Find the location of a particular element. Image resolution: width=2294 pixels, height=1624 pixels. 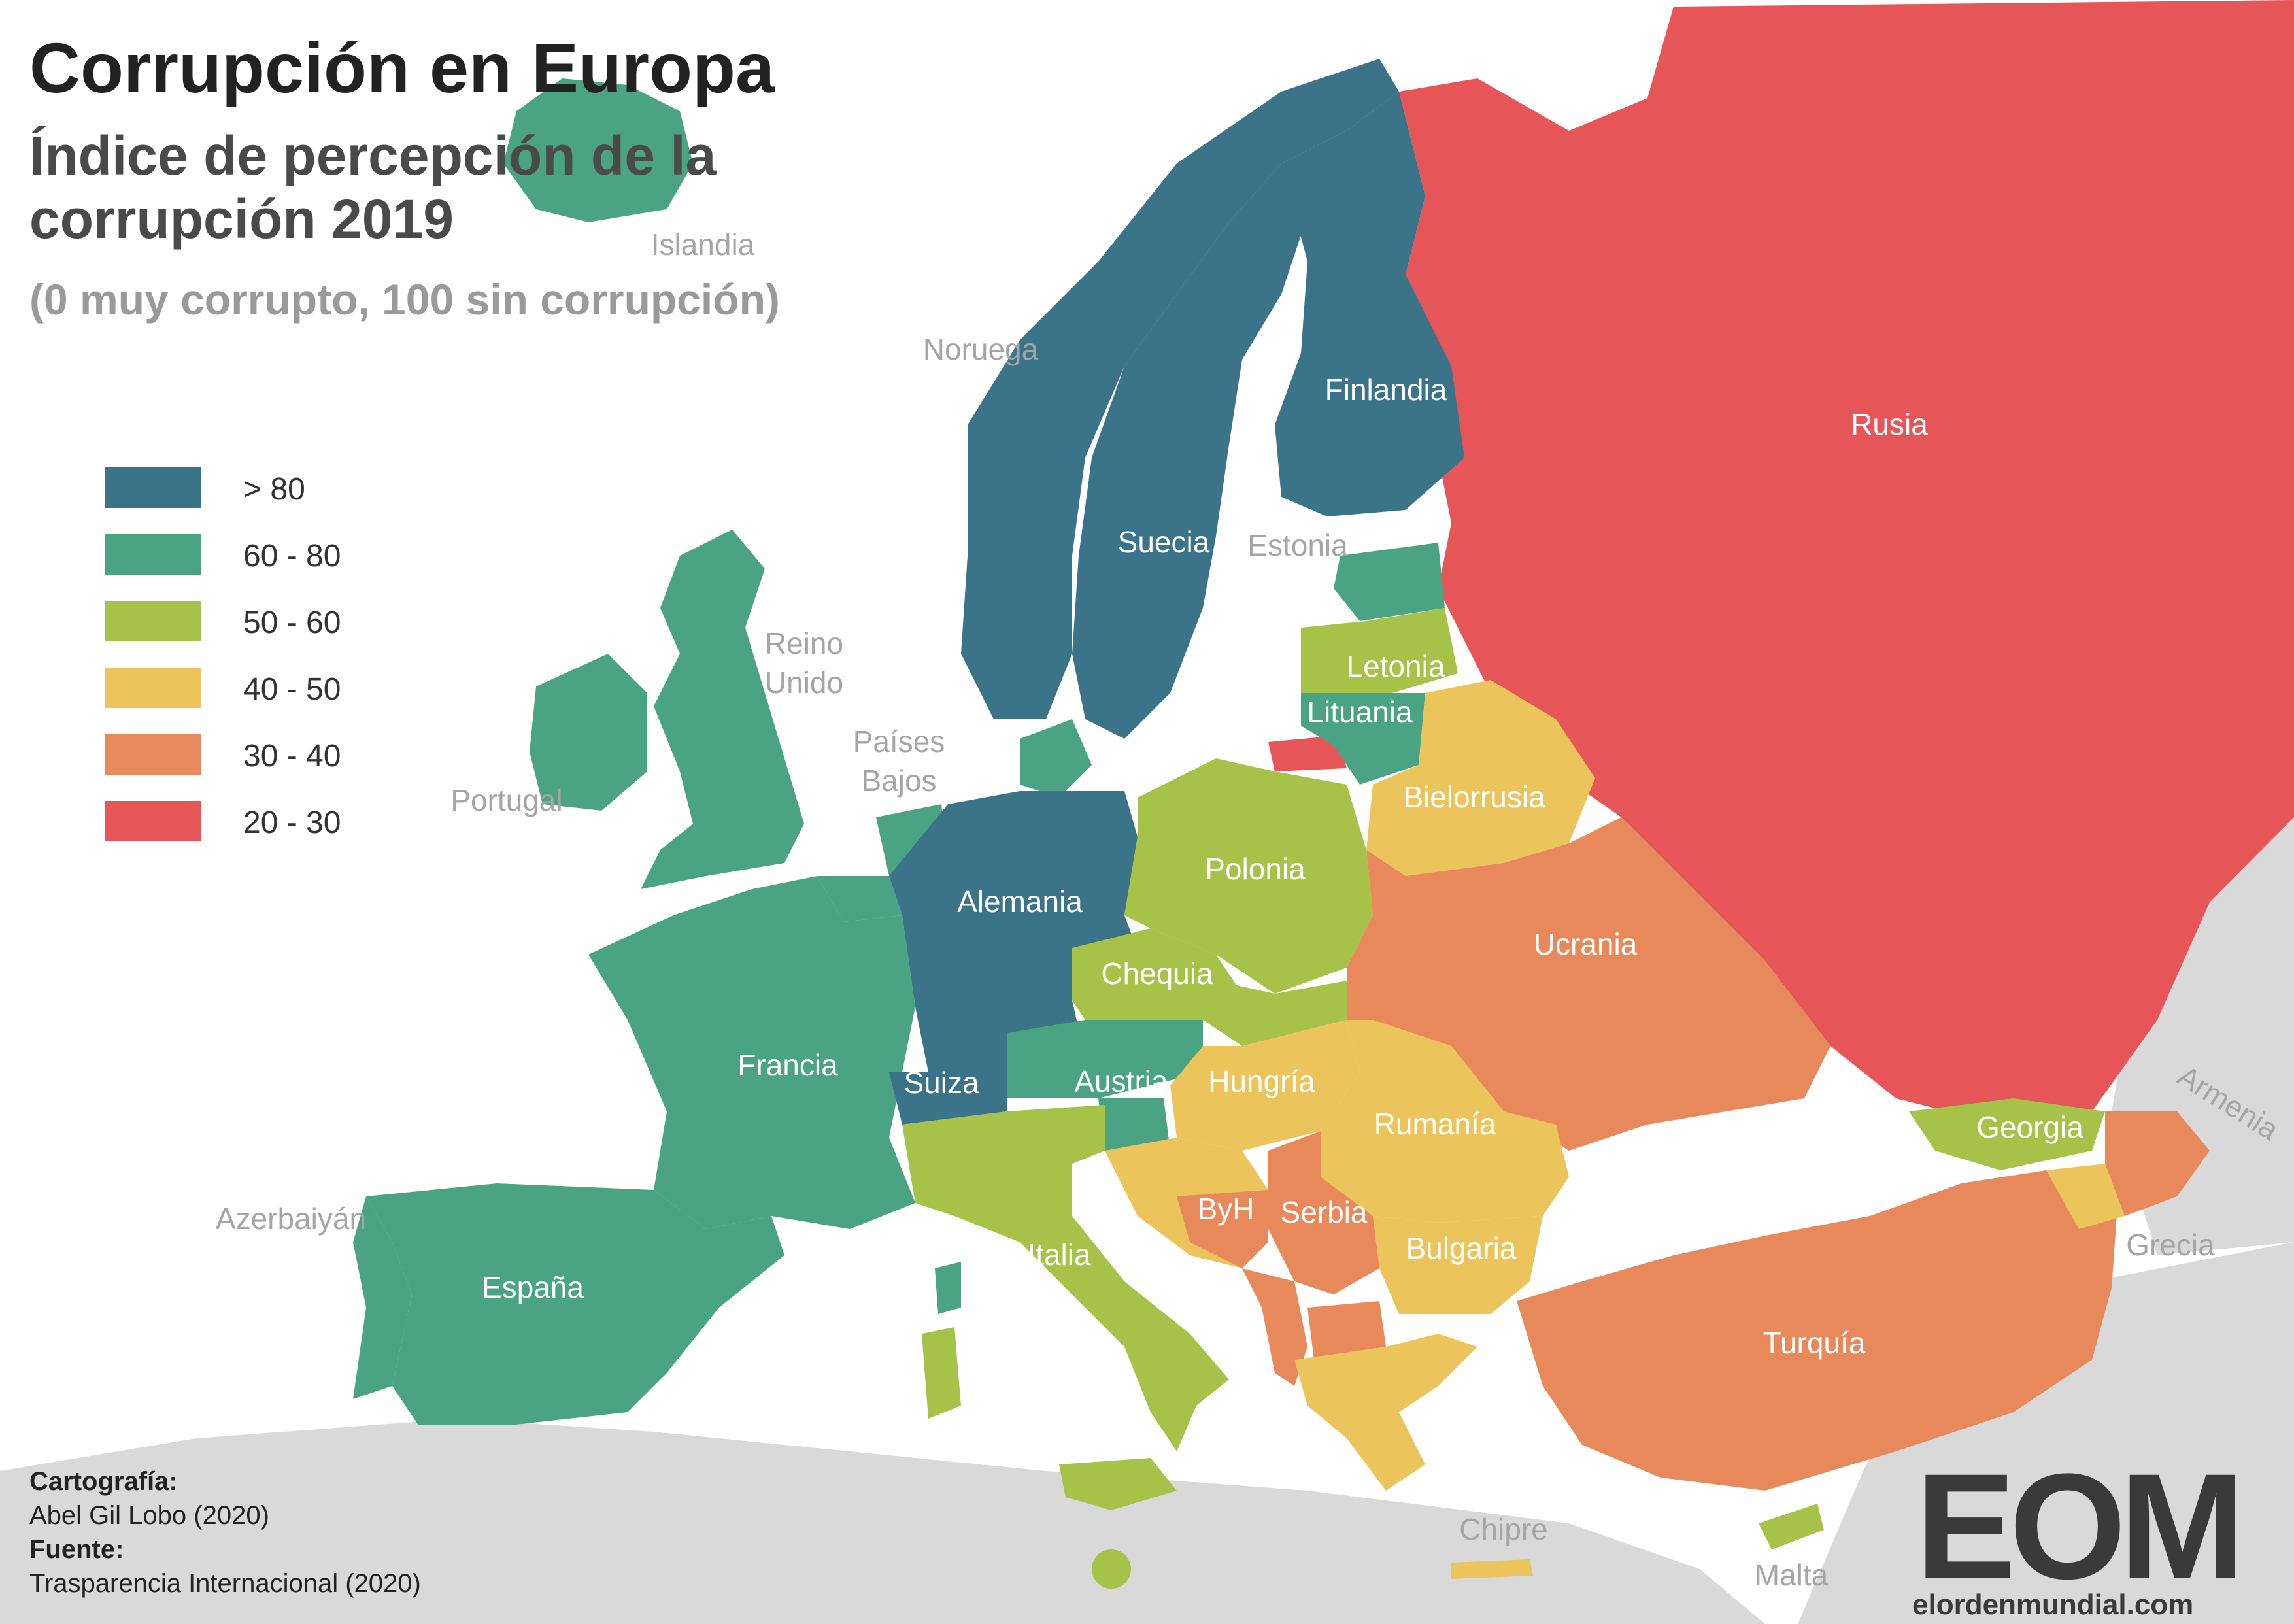

region-montenegro-albania is located at coordinates (1275, 1327).